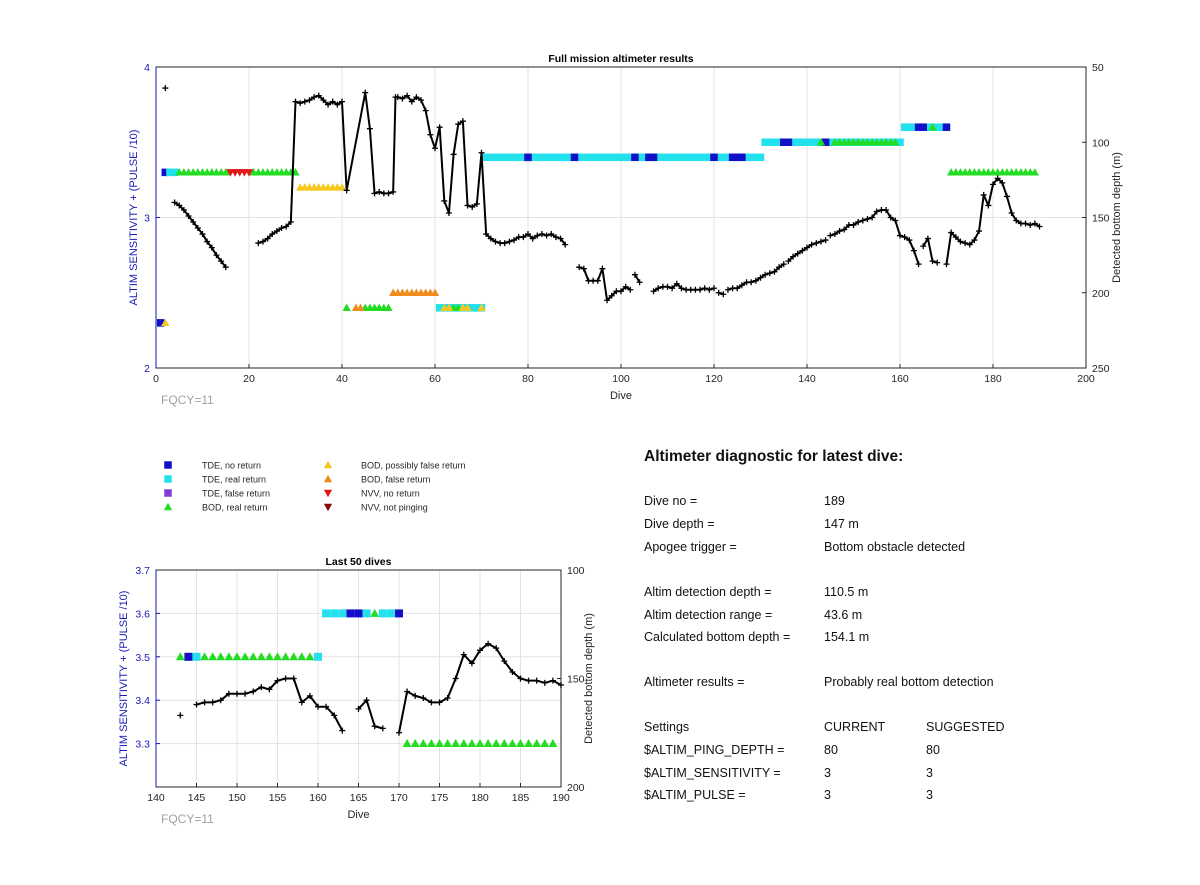  I want to click on x-tick-label: 20, so click(249, 379).